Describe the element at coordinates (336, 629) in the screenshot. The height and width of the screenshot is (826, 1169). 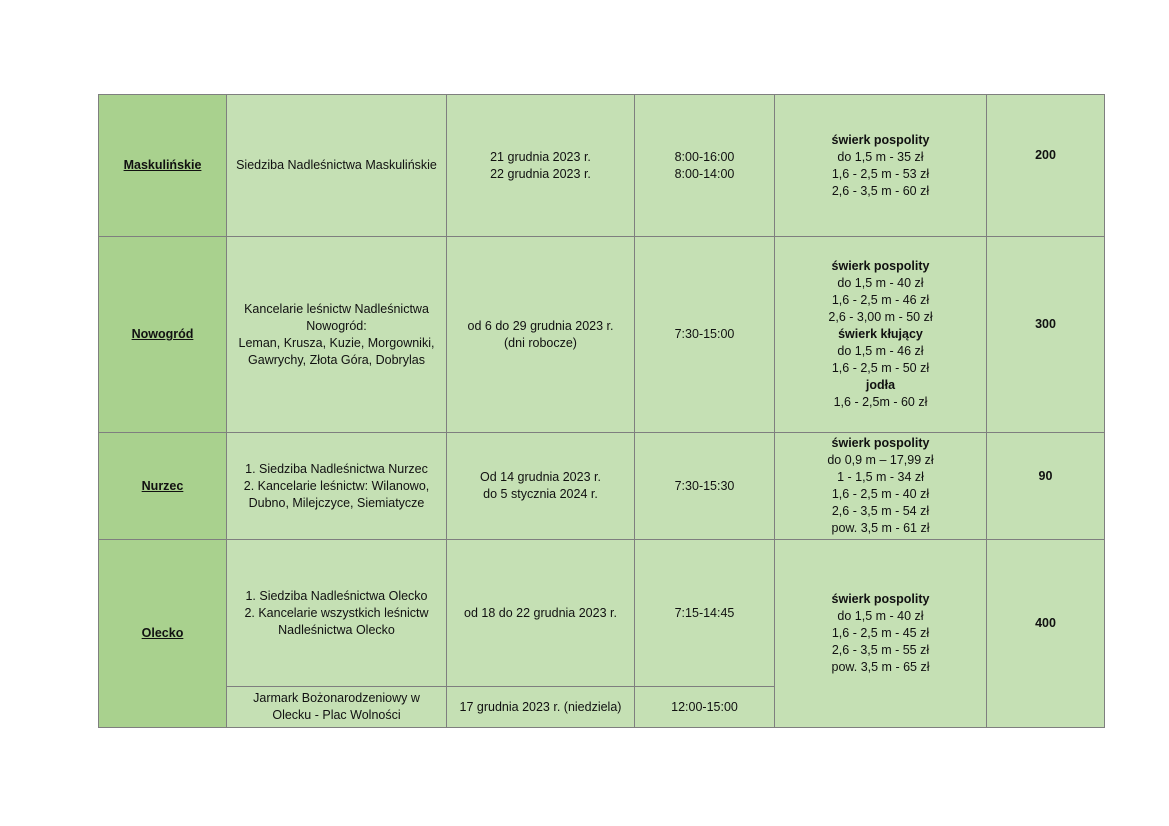
I see `sale-location-line: Nadleśnictwa Olecko` at that location.